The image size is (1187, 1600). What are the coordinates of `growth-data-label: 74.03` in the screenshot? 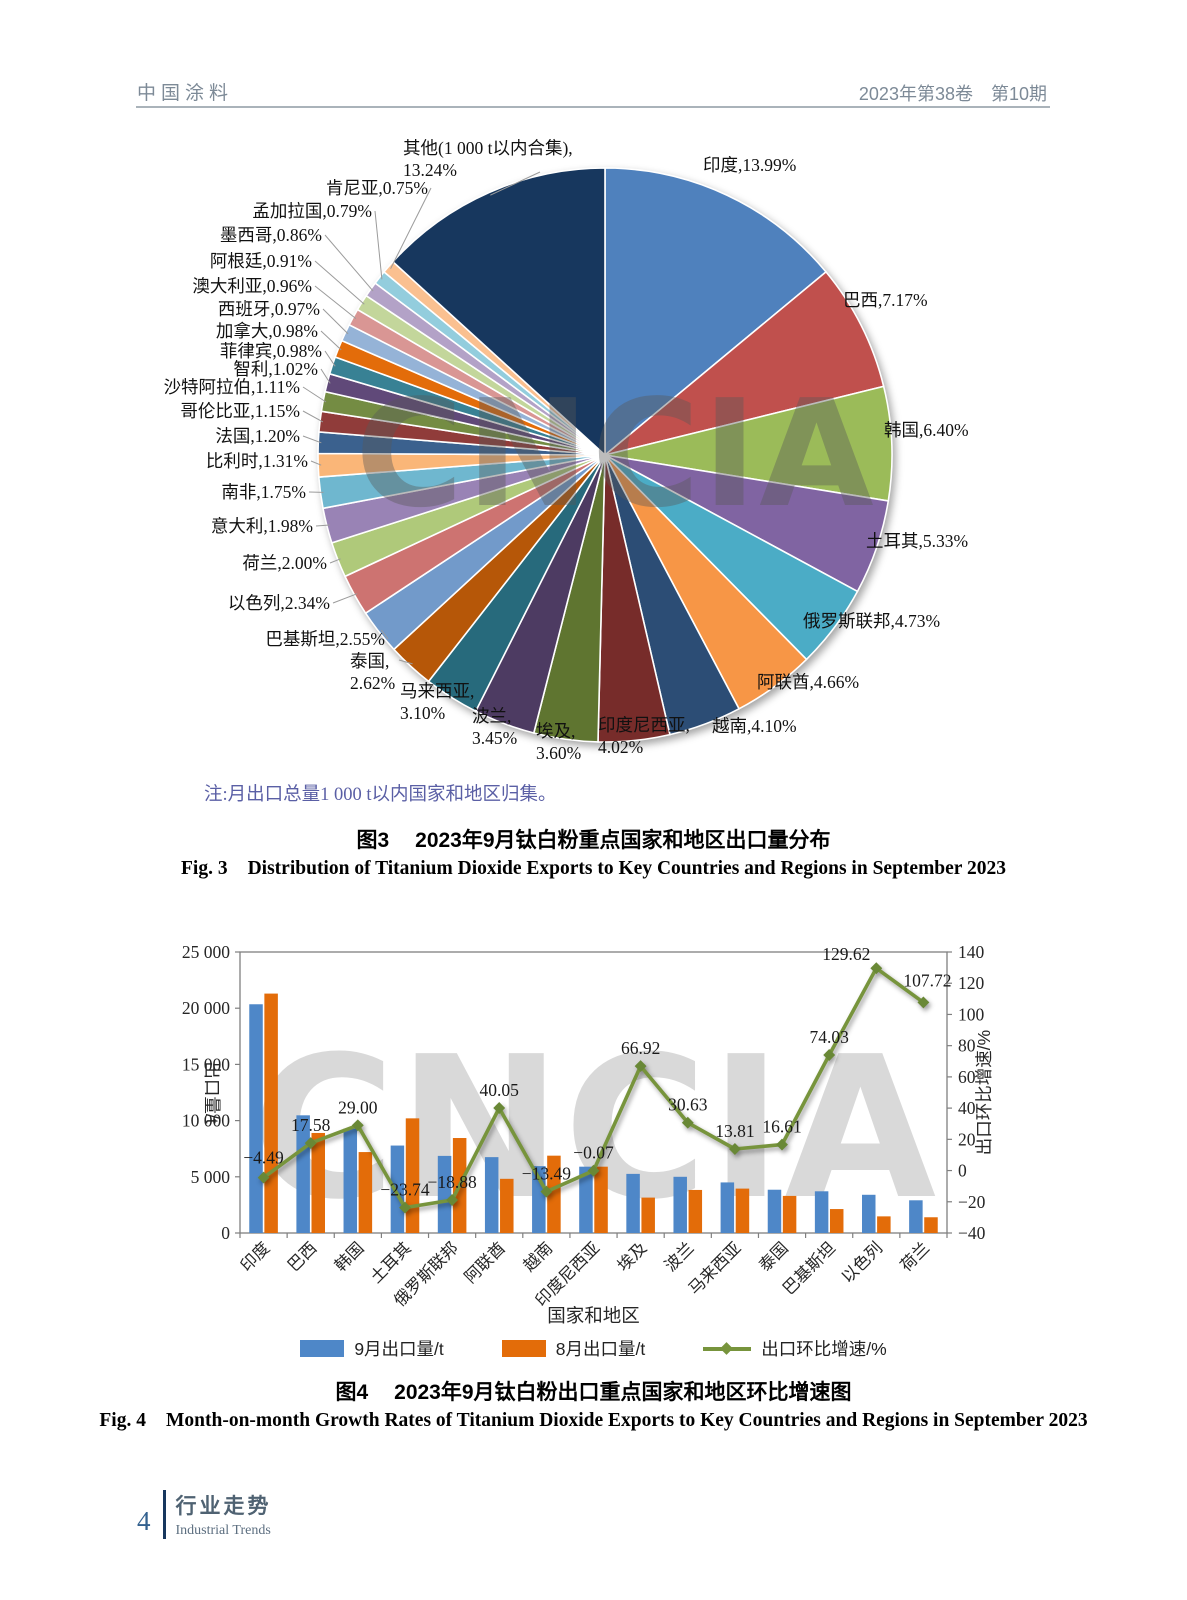 It's located at (829, 1037).